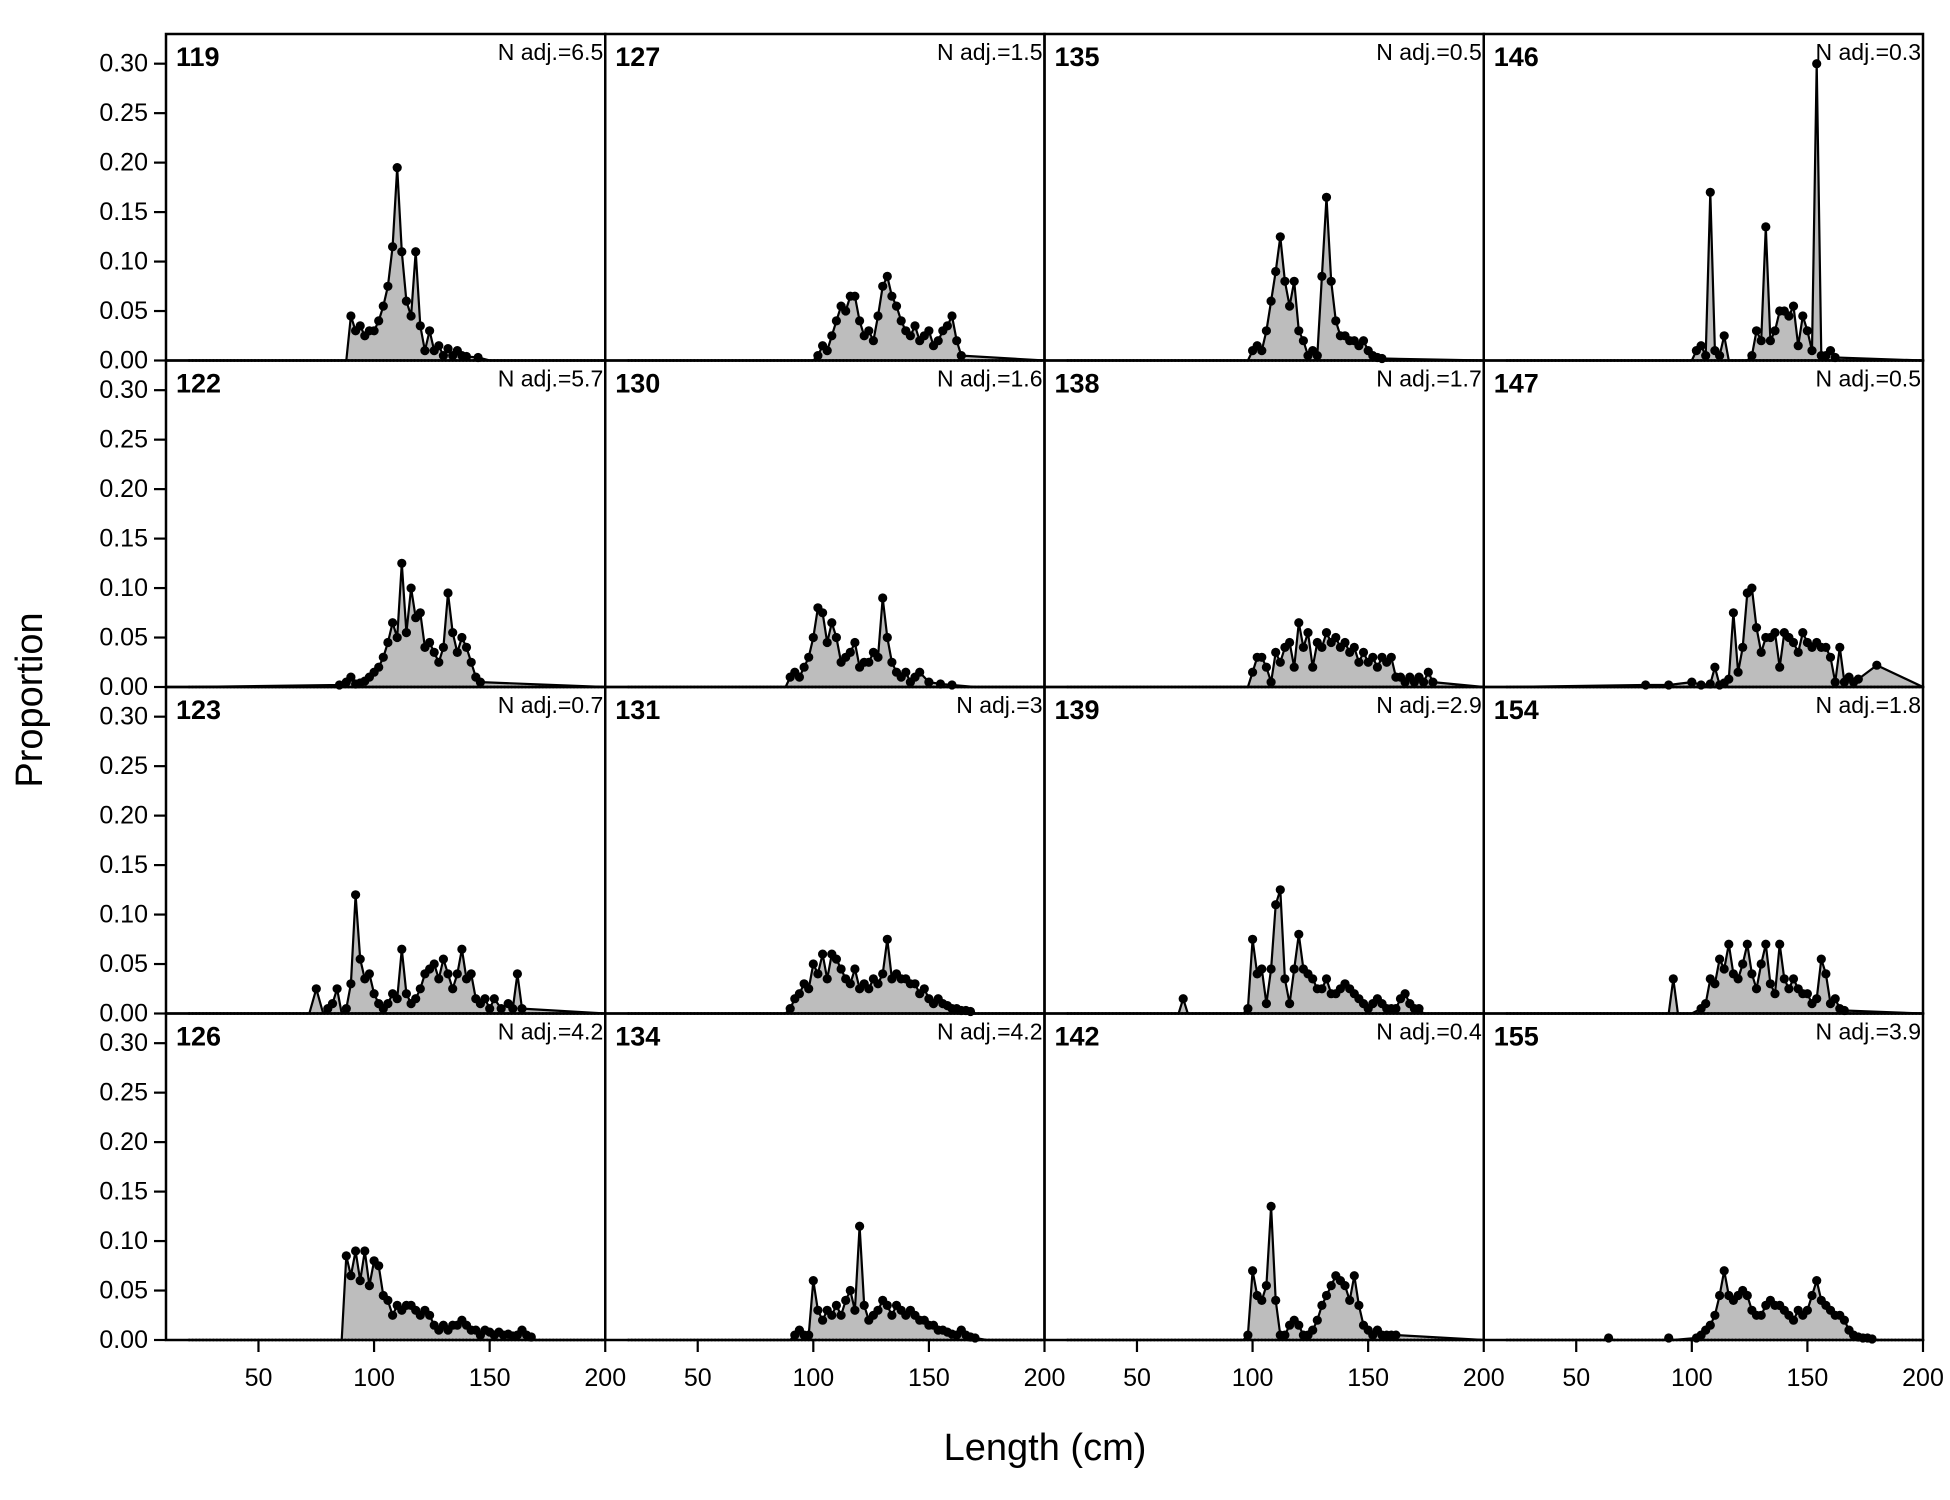 The image size is (1950, 1500). What do you see at coordinates (1264, 1177) in the screenshot?
I see `panel-142: 142 N adj.=0.4` at bounding box center [1264, 1177].